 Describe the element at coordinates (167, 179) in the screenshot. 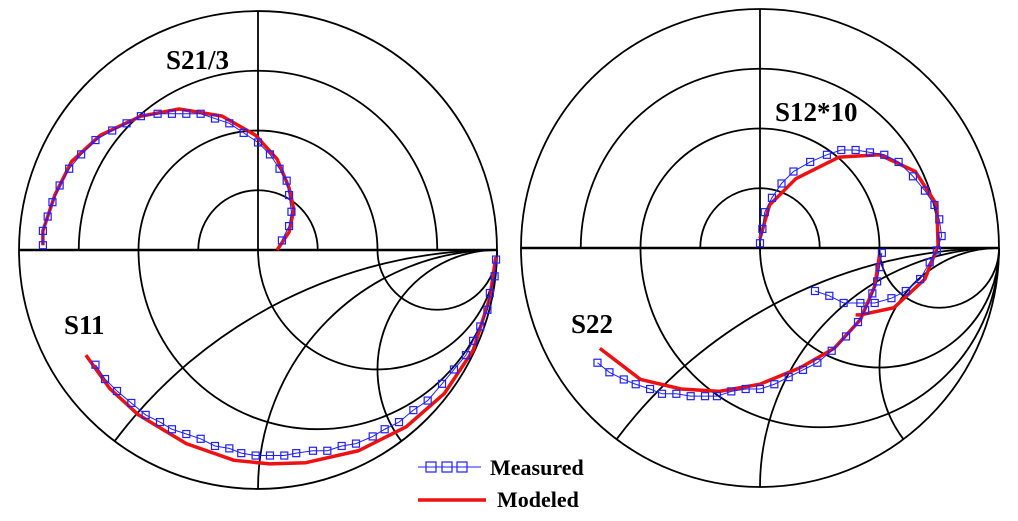

I see `measured-line-S21/3` at that location.